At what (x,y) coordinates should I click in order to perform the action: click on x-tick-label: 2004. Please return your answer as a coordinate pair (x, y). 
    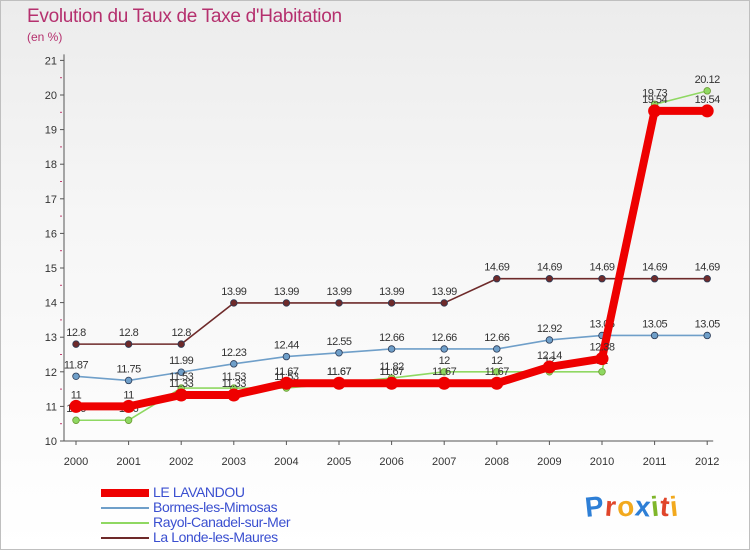
    Looking at the image, I should click on (286, 462).